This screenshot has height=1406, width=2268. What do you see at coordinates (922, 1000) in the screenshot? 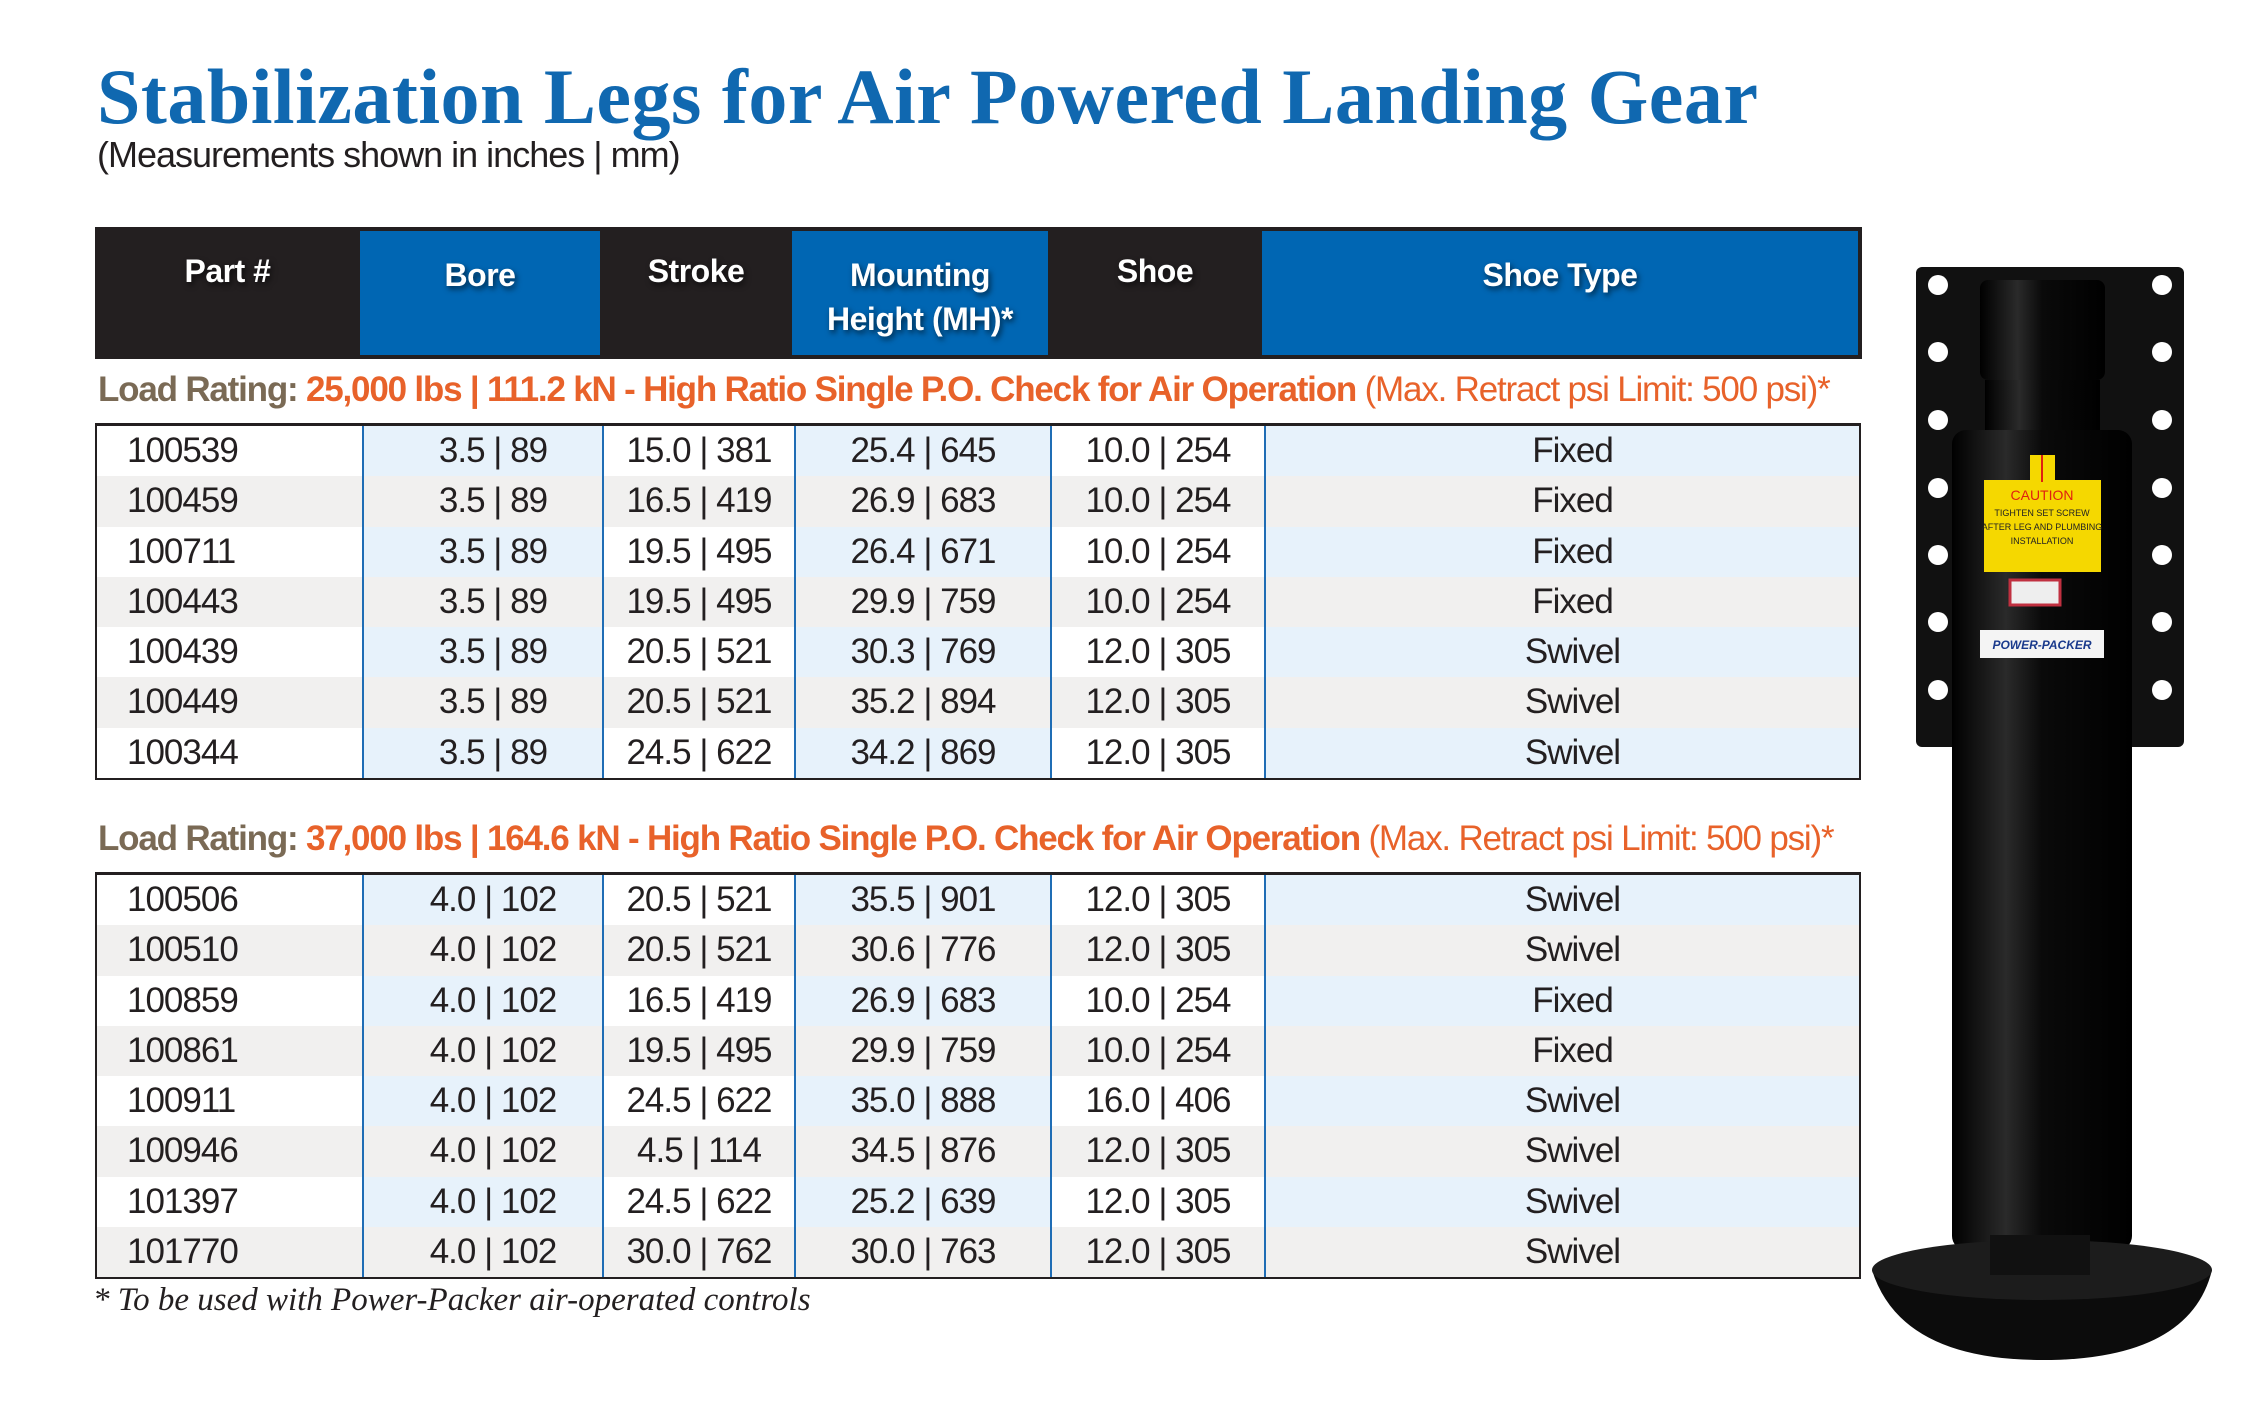
I see `mounting-height-cell: 26.9 | 683` at bounding box center [922, 1000].